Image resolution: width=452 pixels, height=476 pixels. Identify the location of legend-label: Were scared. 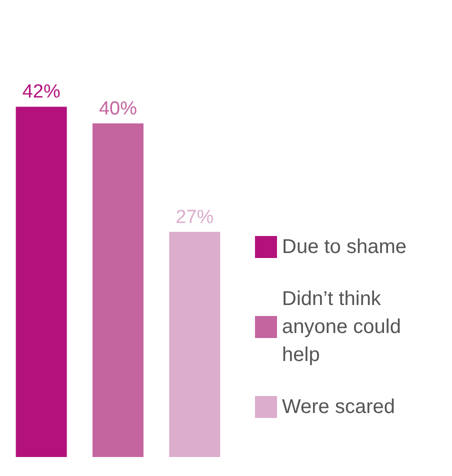
(339, 407).